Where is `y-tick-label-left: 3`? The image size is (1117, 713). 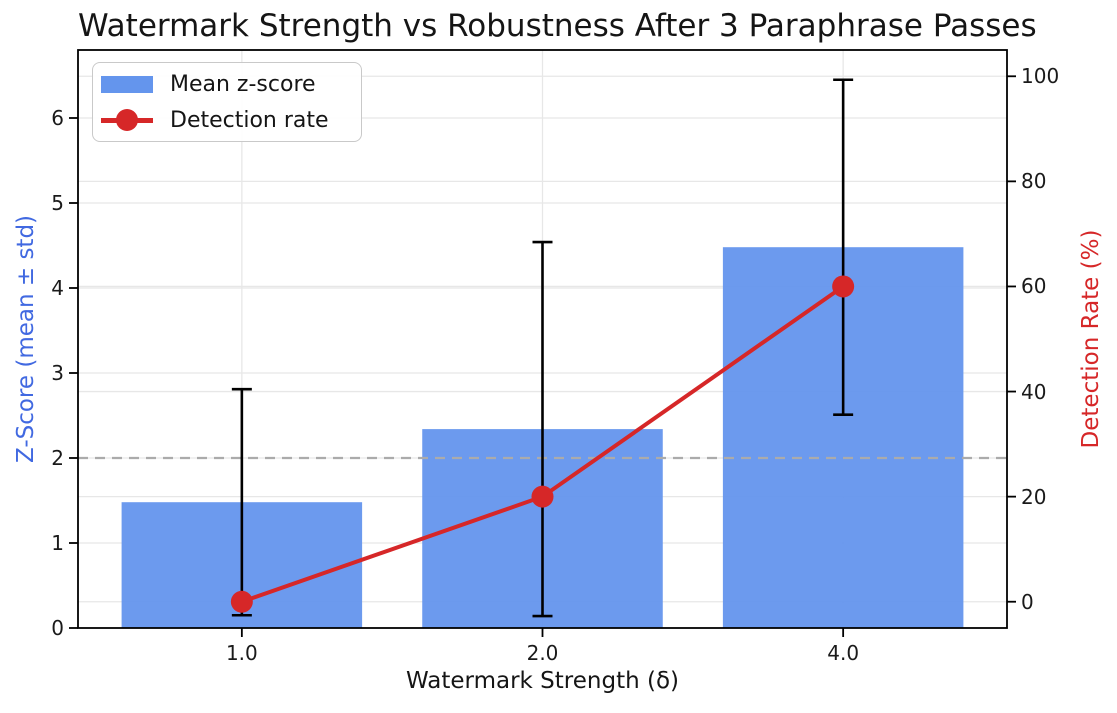 y-tick-label-left: 3 is located at coordinates (57, 373).